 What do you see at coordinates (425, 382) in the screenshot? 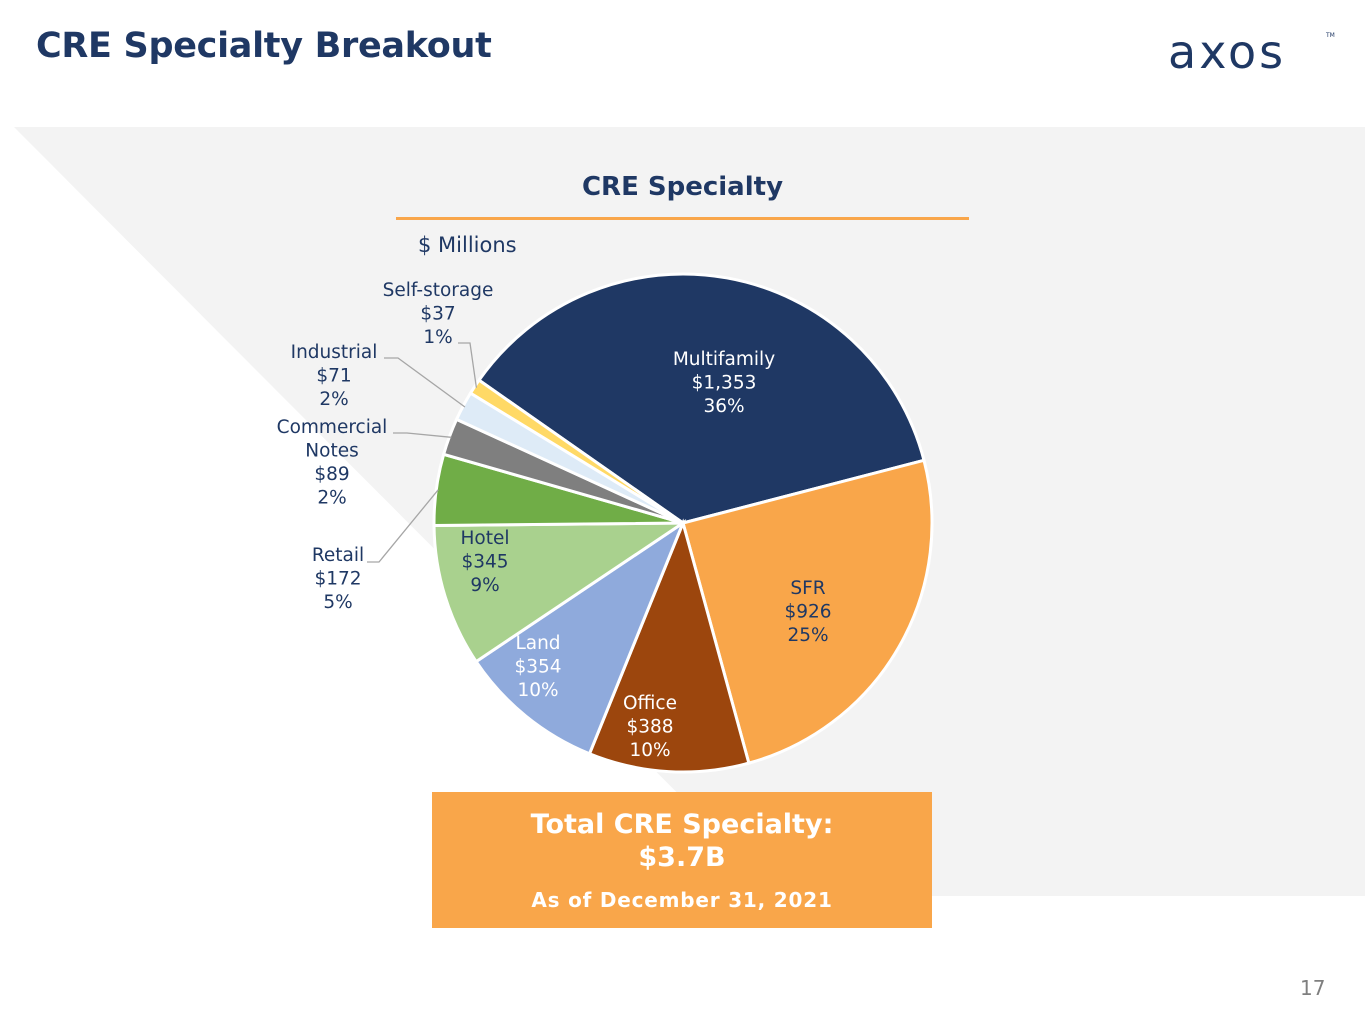
I see `leader-line-industrial` at bounding box center [425, 382].